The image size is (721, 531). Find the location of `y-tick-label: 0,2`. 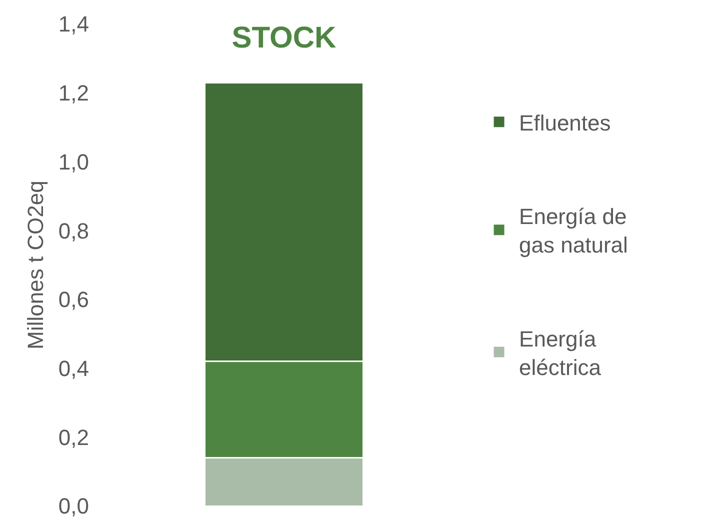

y-tick-label: 0,2 is located at coordinates (73, 437).